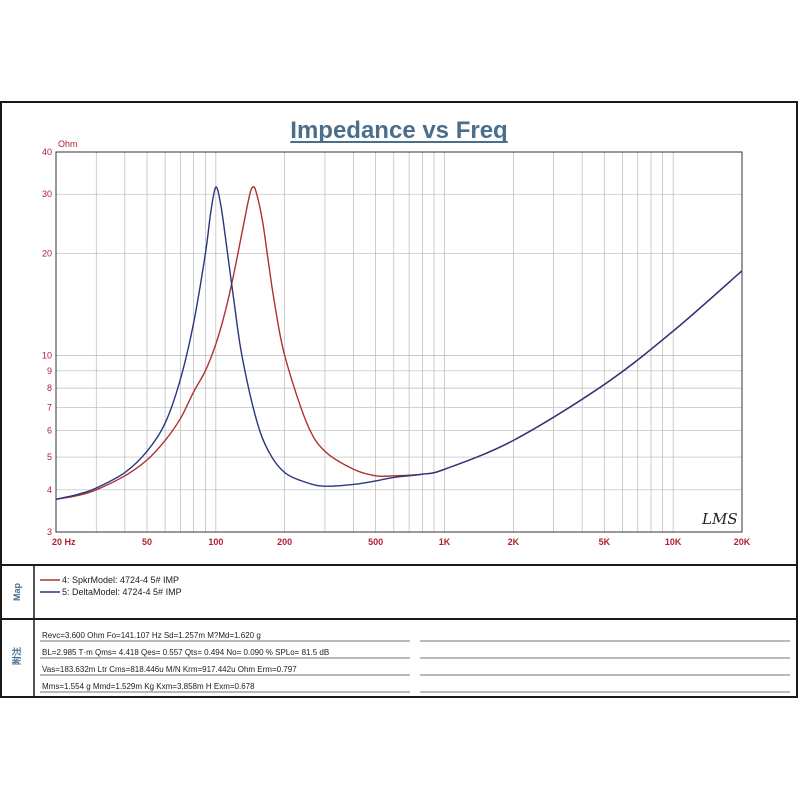 This screenshot has width=800, height=800. I want to click on x-tick-labels: 20 Hz 50 100 200 500 1K 2K 5K 10K 20K, so click(401, 542).